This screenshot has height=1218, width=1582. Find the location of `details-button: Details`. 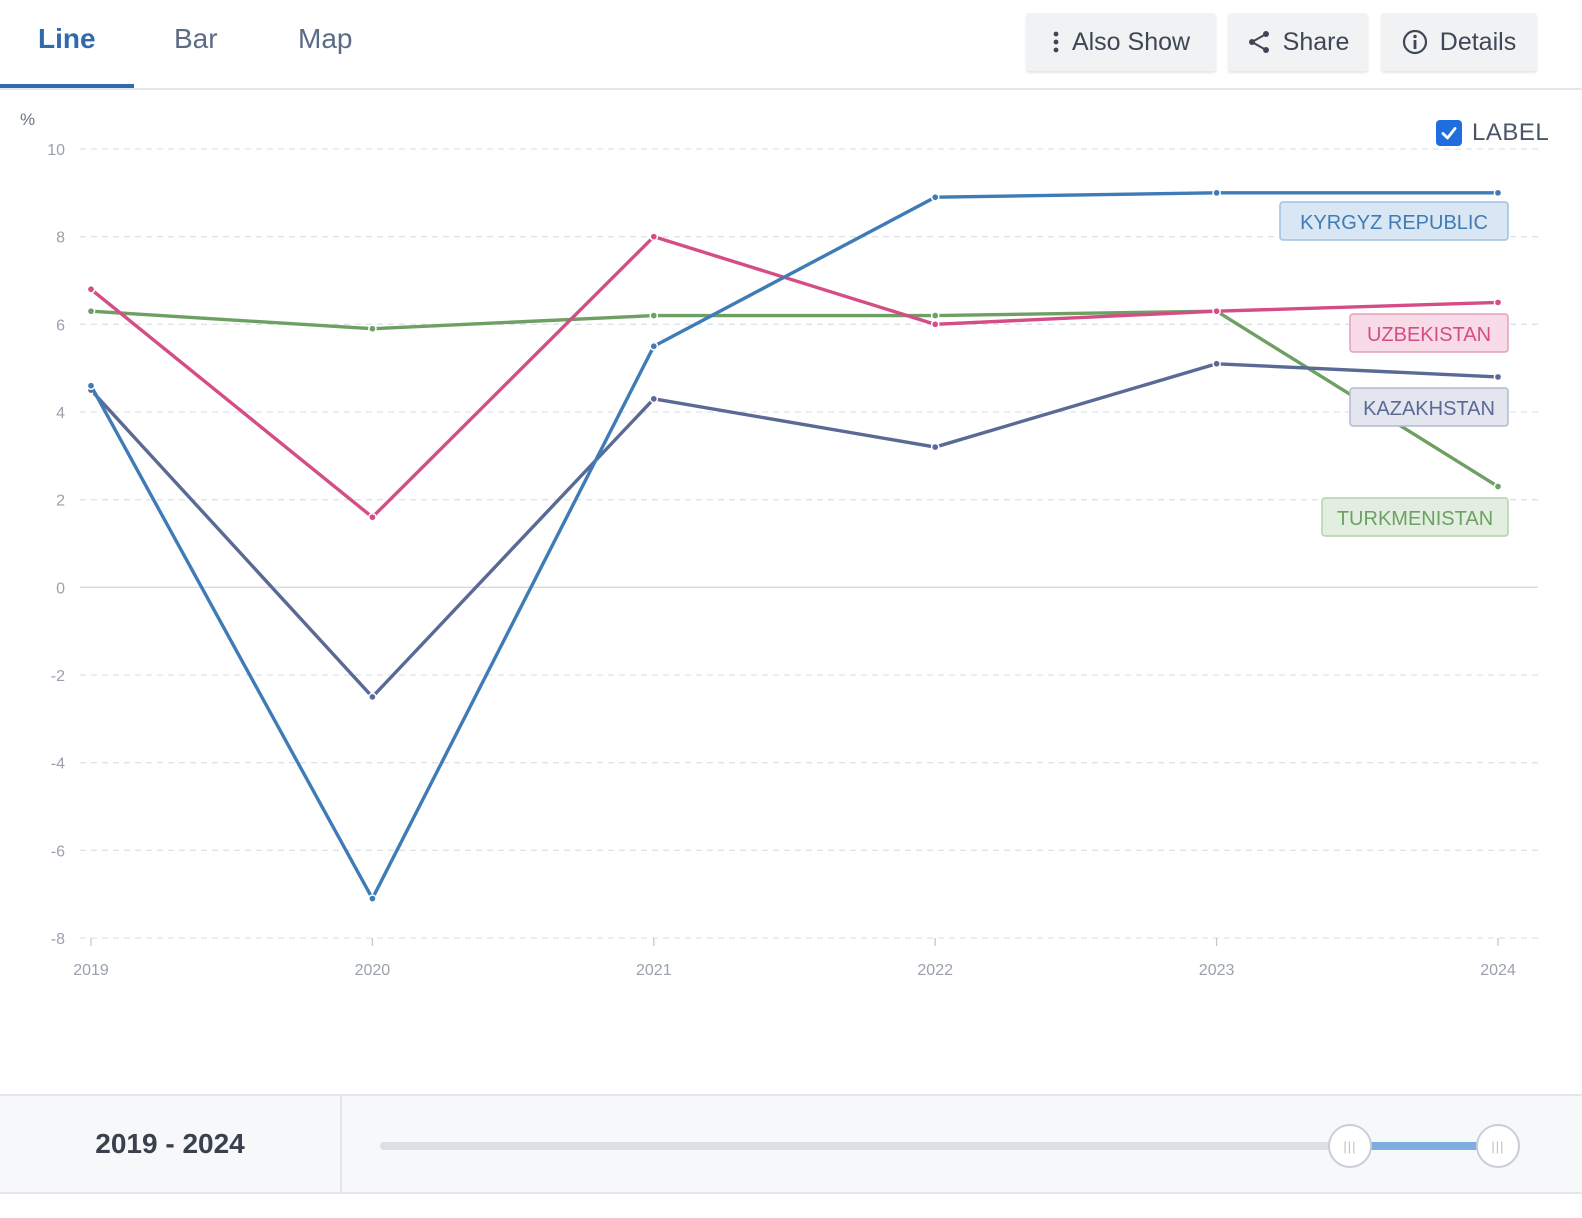

details-button: Details is located at coordinates (1459, 42).